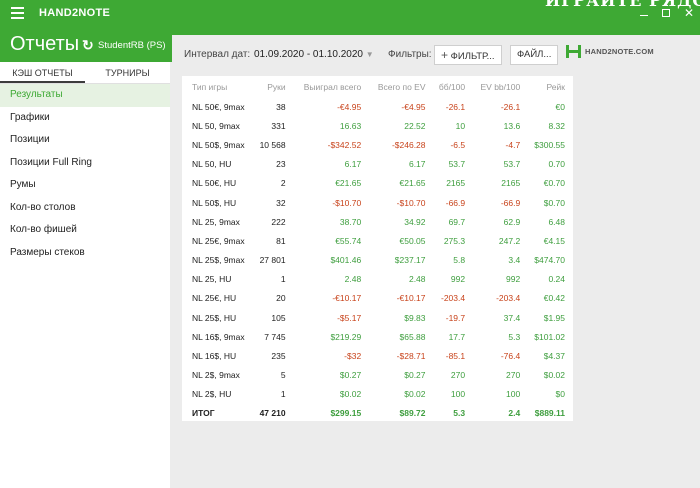 Image resolution: width=700 pixels, height=488 pixels. What do you see at coordinates (43, 229) in the screenshot?
I see `sidebar-item-chips-count: Кол-во фишей` at bounding box center [43, 229].